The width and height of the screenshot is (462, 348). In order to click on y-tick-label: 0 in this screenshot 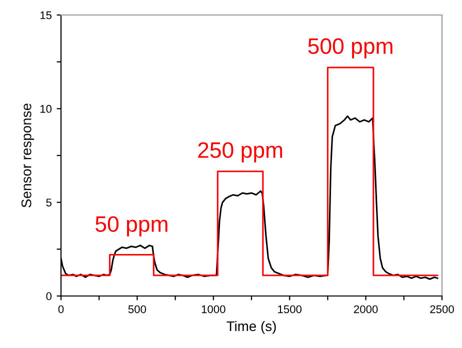, I will do `click(49, 296)`.